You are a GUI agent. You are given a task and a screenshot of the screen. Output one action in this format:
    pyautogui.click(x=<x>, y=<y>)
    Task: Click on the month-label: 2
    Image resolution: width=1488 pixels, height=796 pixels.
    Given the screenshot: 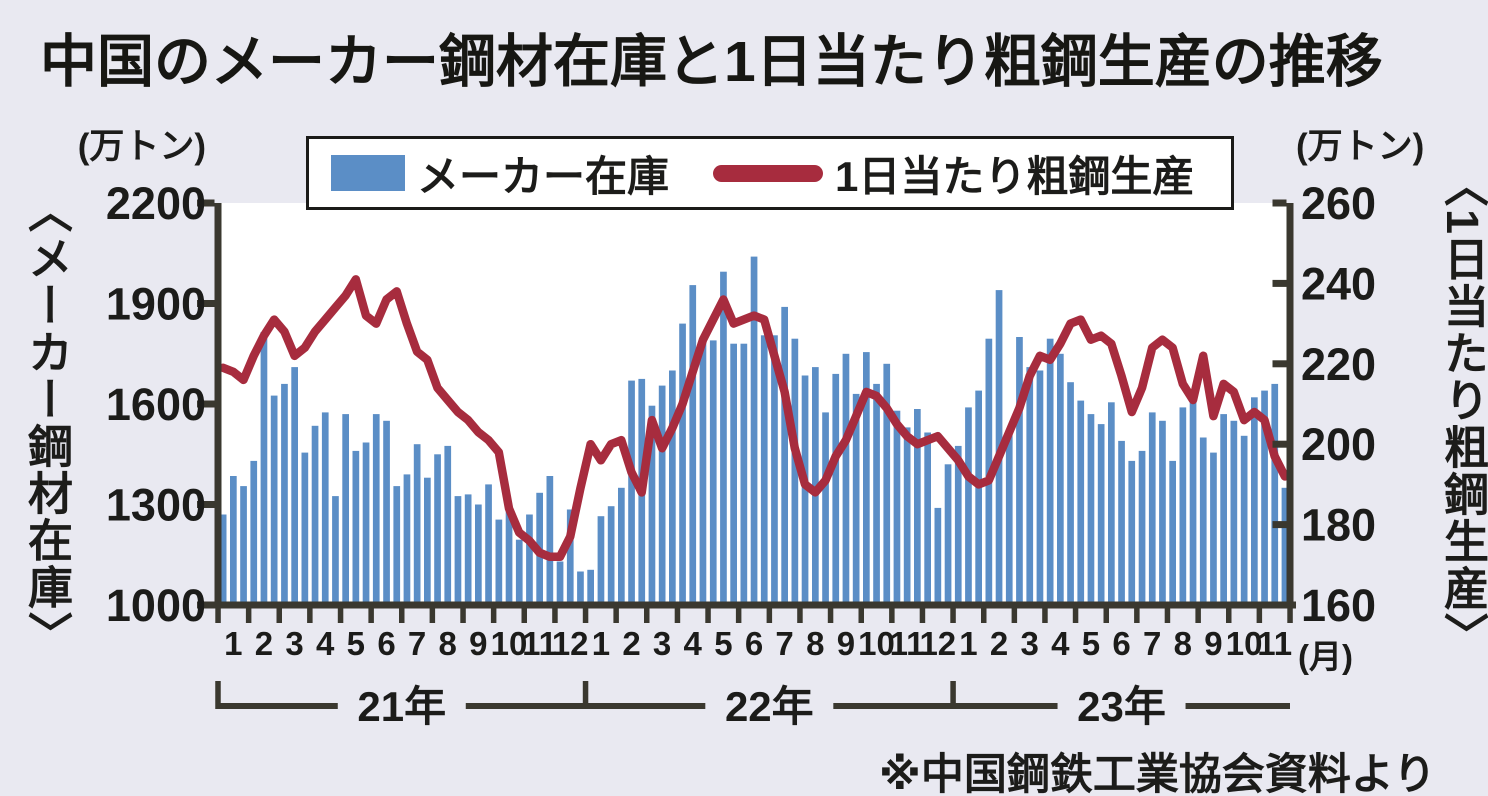 What is the action you would take?
    pyautogui.click(x=264, y=643)
    